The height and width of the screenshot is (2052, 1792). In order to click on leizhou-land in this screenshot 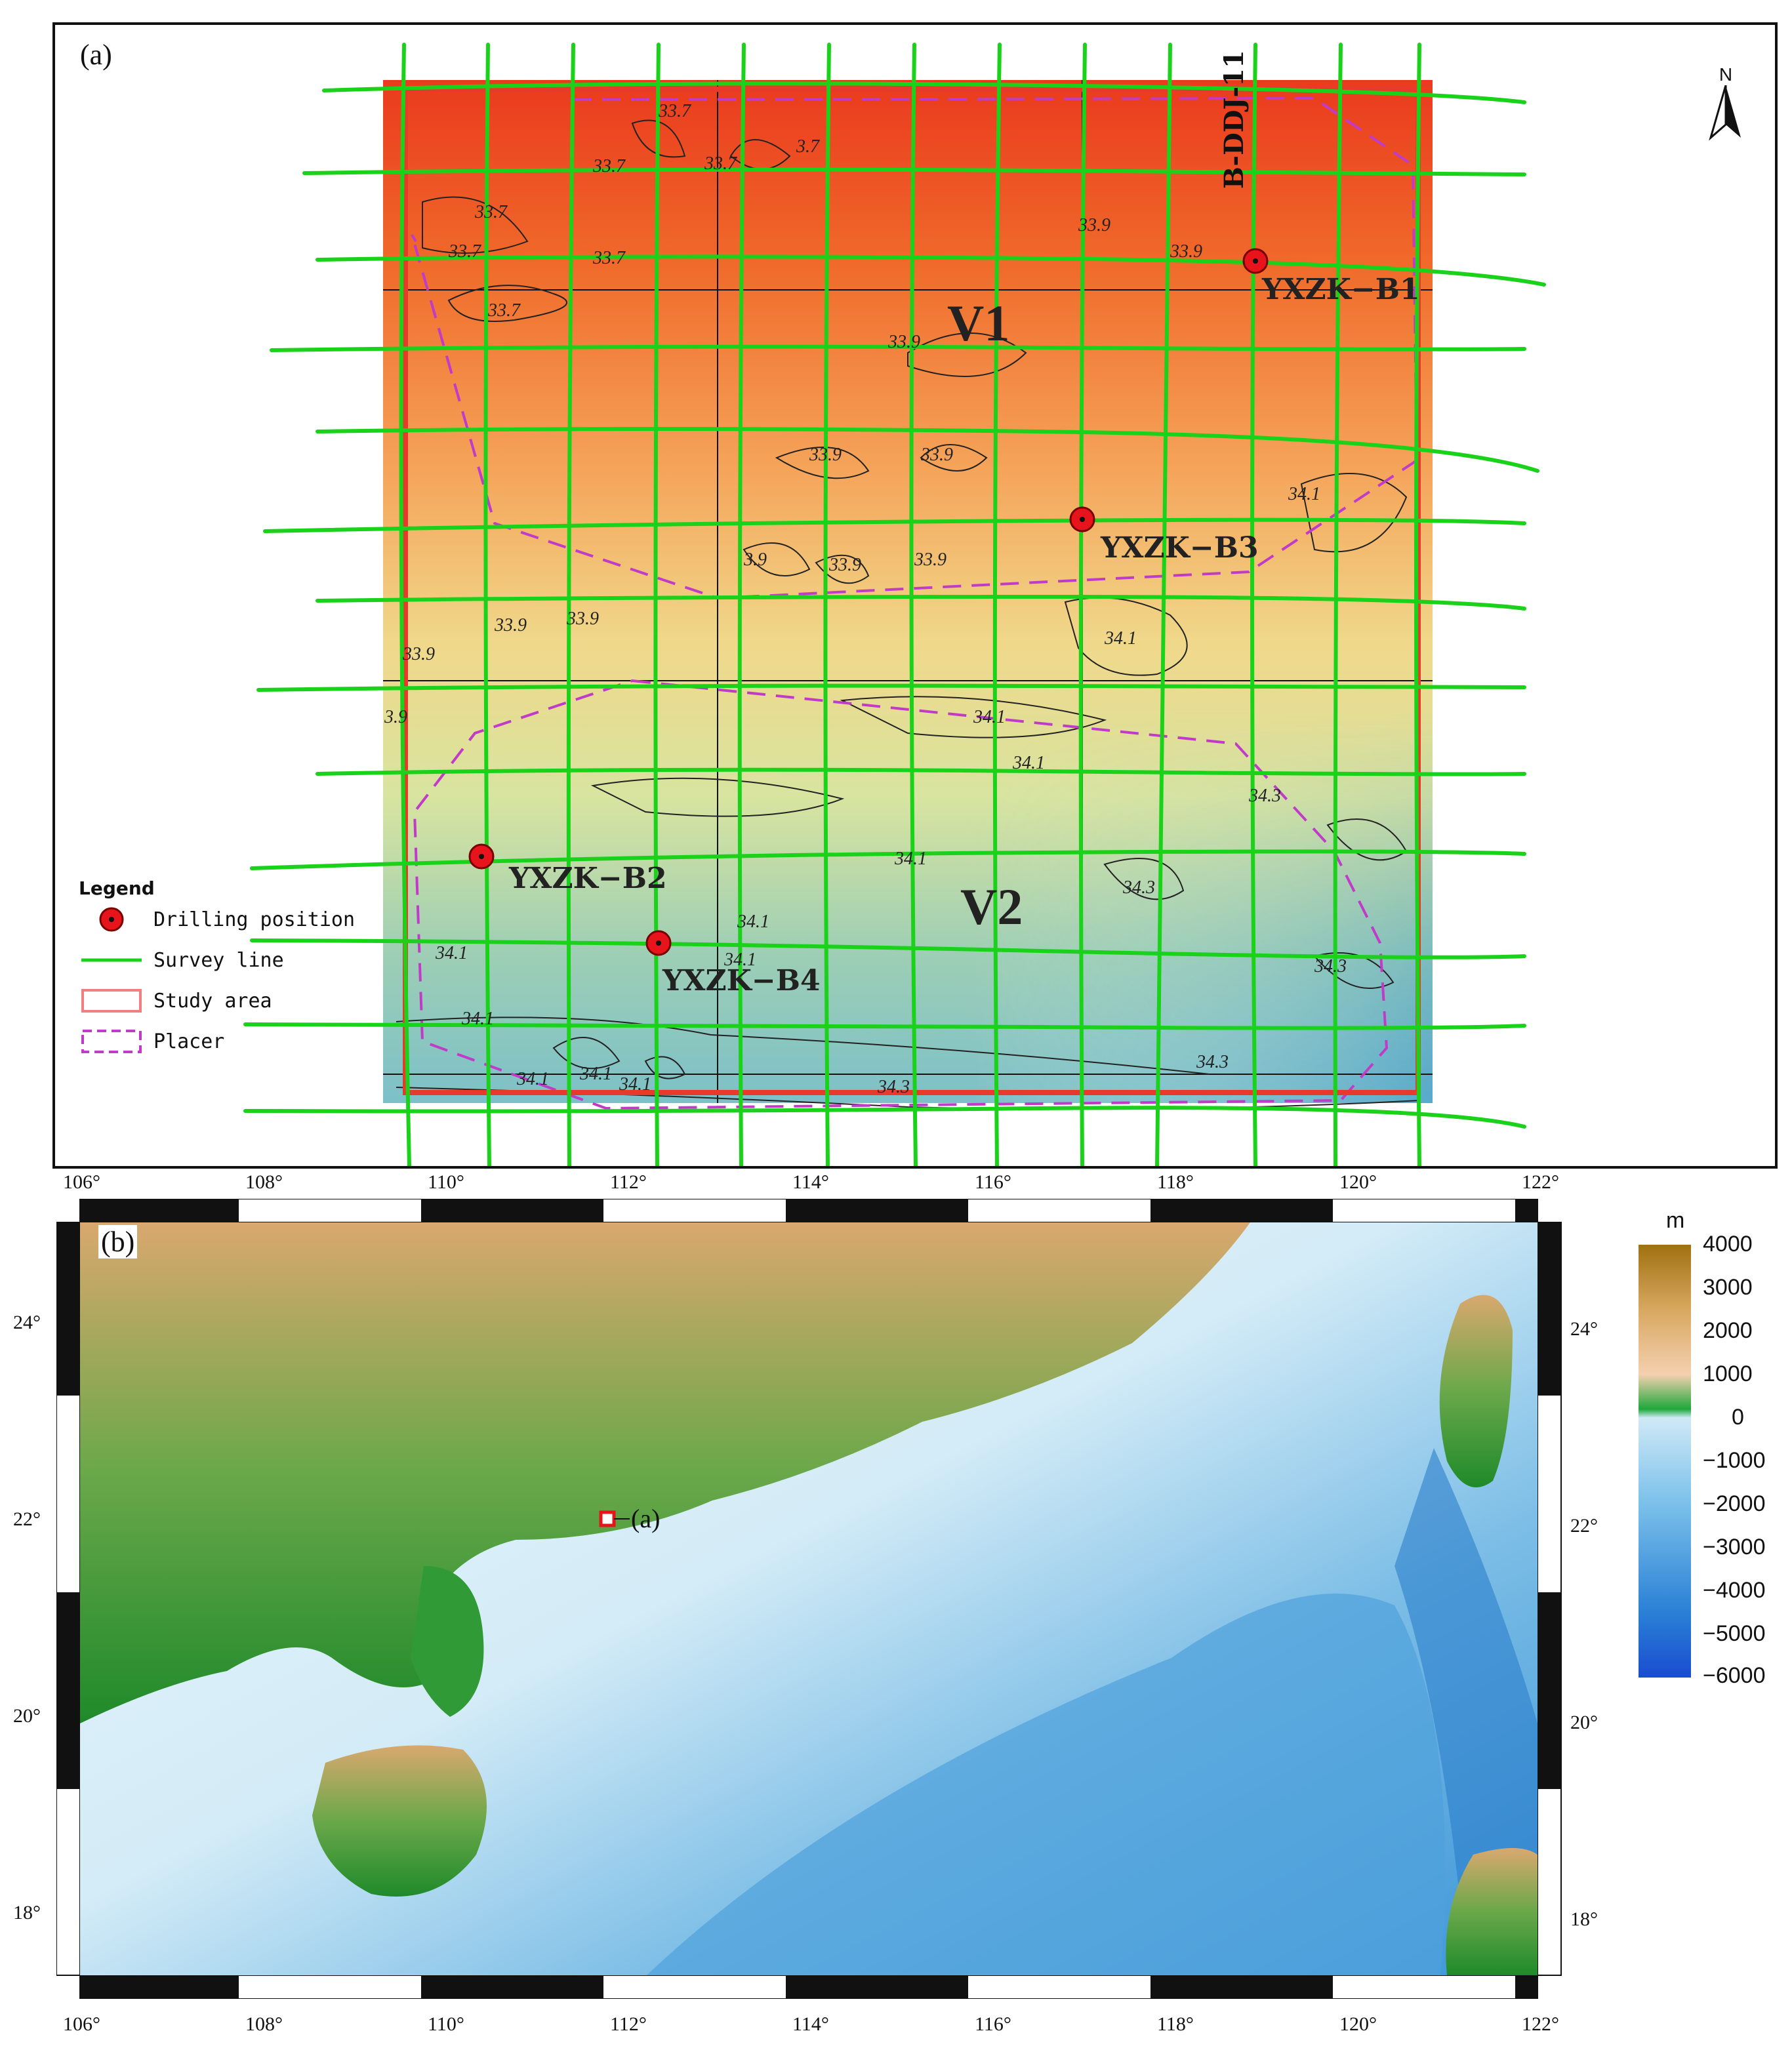, I will do `click(447, 1642)`.